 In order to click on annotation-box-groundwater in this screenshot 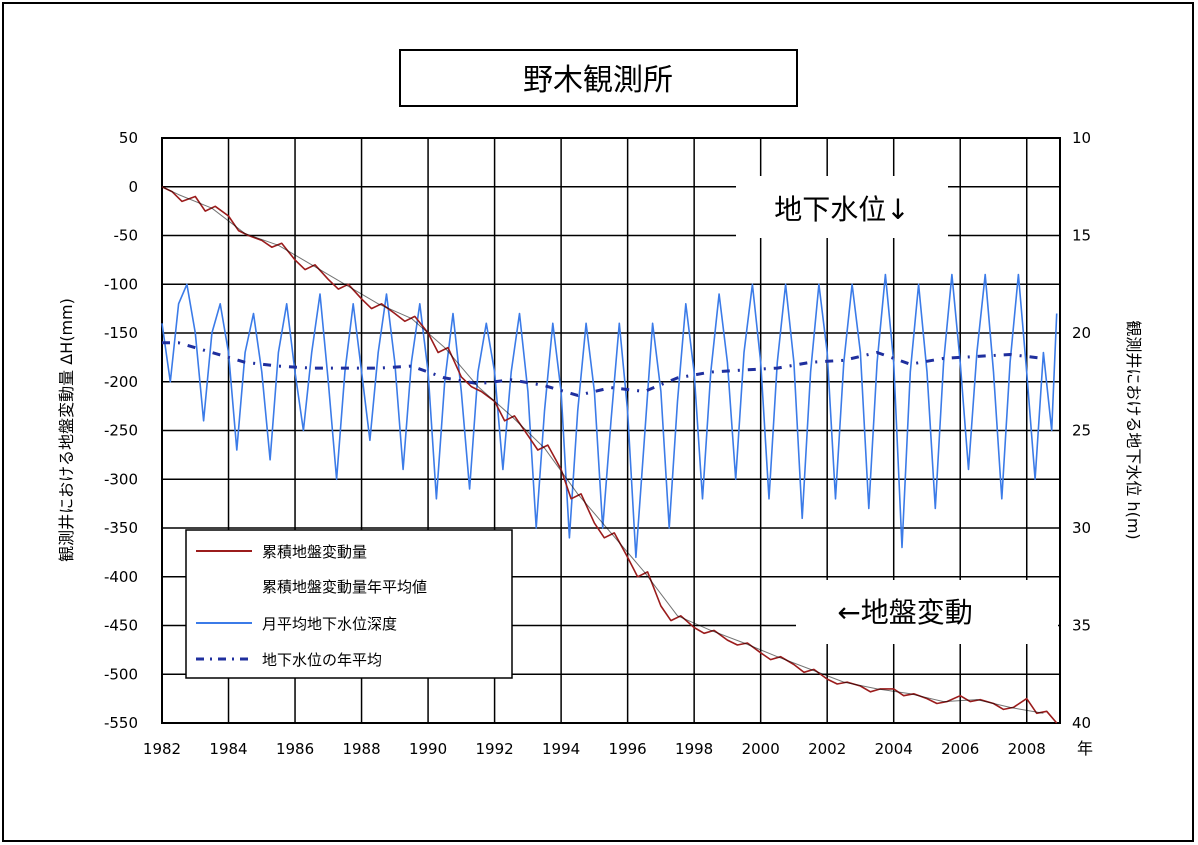, I will do `click(842, 207)`.